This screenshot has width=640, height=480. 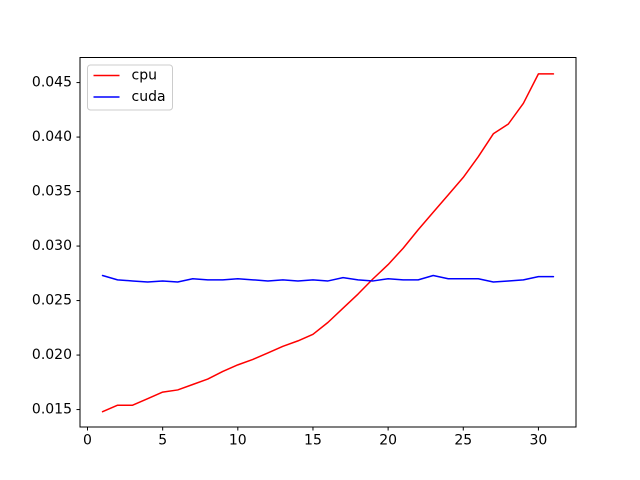 What do you see at coordinates (238, 441) in the screenshot?
I see `x-tick-label: 10` at bounding box center [238, 441].